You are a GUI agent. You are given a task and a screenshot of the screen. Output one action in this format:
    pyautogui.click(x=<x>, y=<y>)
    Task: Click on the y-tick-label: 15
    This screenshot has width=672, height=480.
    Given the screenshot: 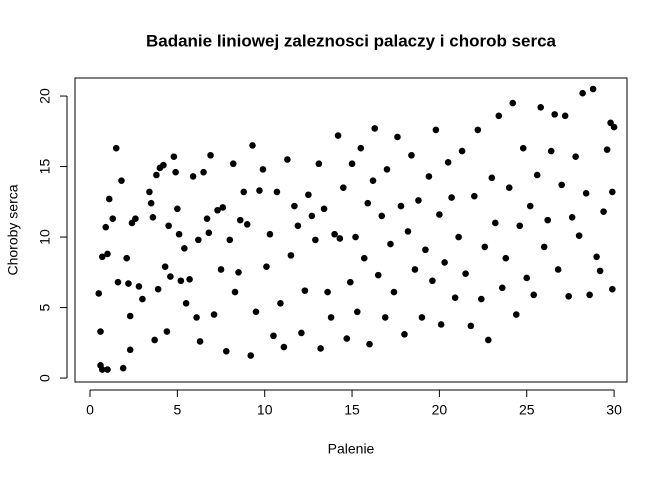 What is the action you would take?
    pyautogui.click(x=45, y=167)
    